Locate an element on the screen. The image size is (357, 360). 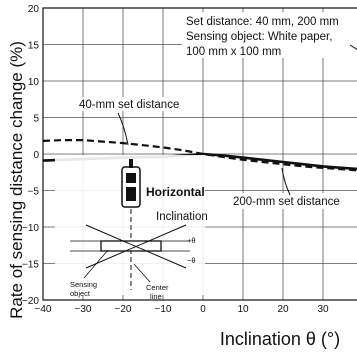
y-tick-label: 10 is located at coordinates (34, 82).